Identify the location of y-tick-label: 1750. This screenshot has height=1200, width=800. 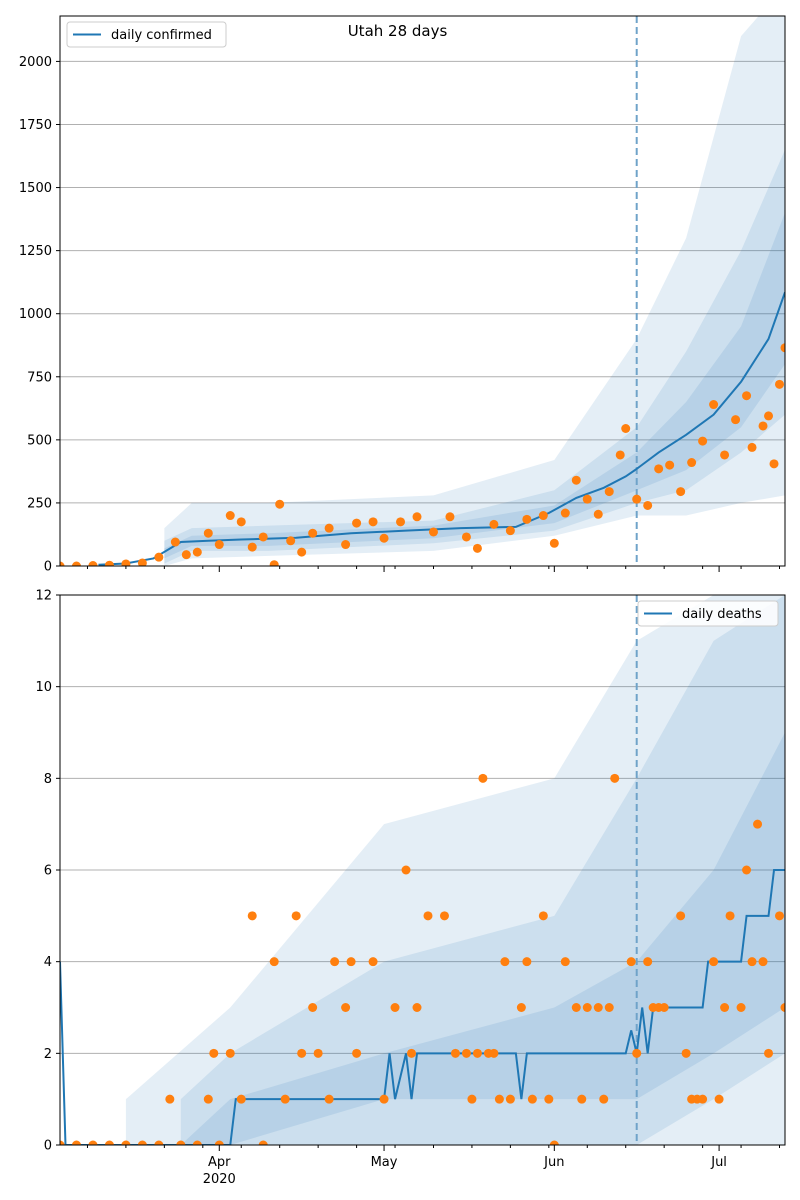
(35, 125).